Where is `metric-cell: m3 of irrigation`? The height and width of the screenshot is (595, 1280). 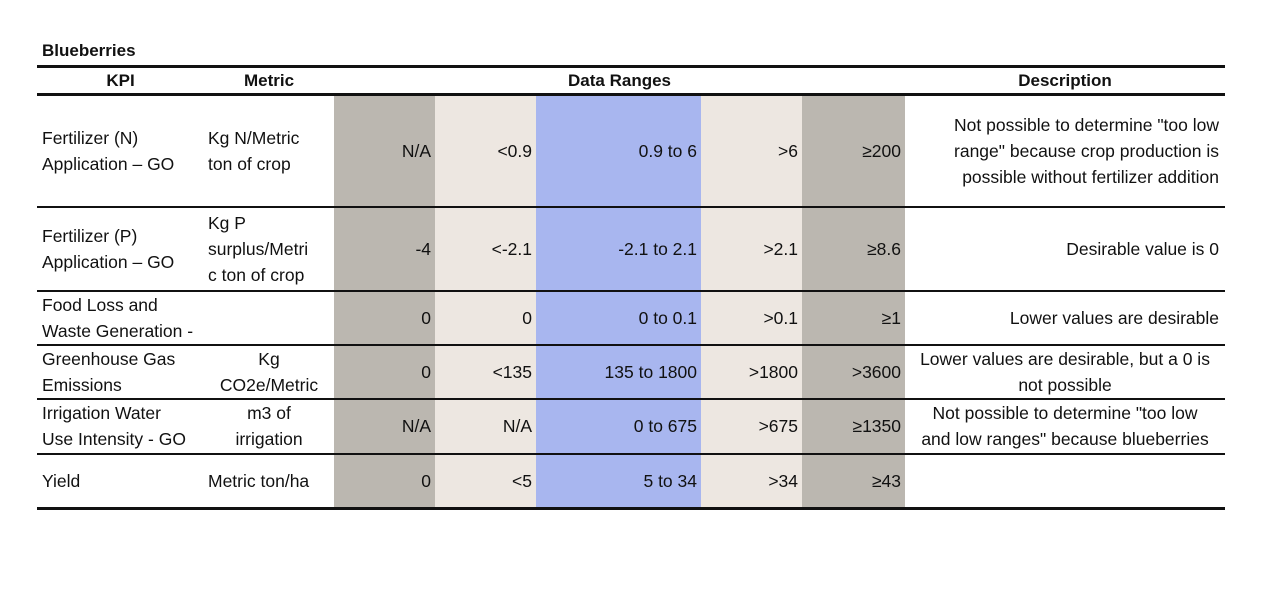 metric-cell: m3 of irrigation is located at coordinates (269, 426).